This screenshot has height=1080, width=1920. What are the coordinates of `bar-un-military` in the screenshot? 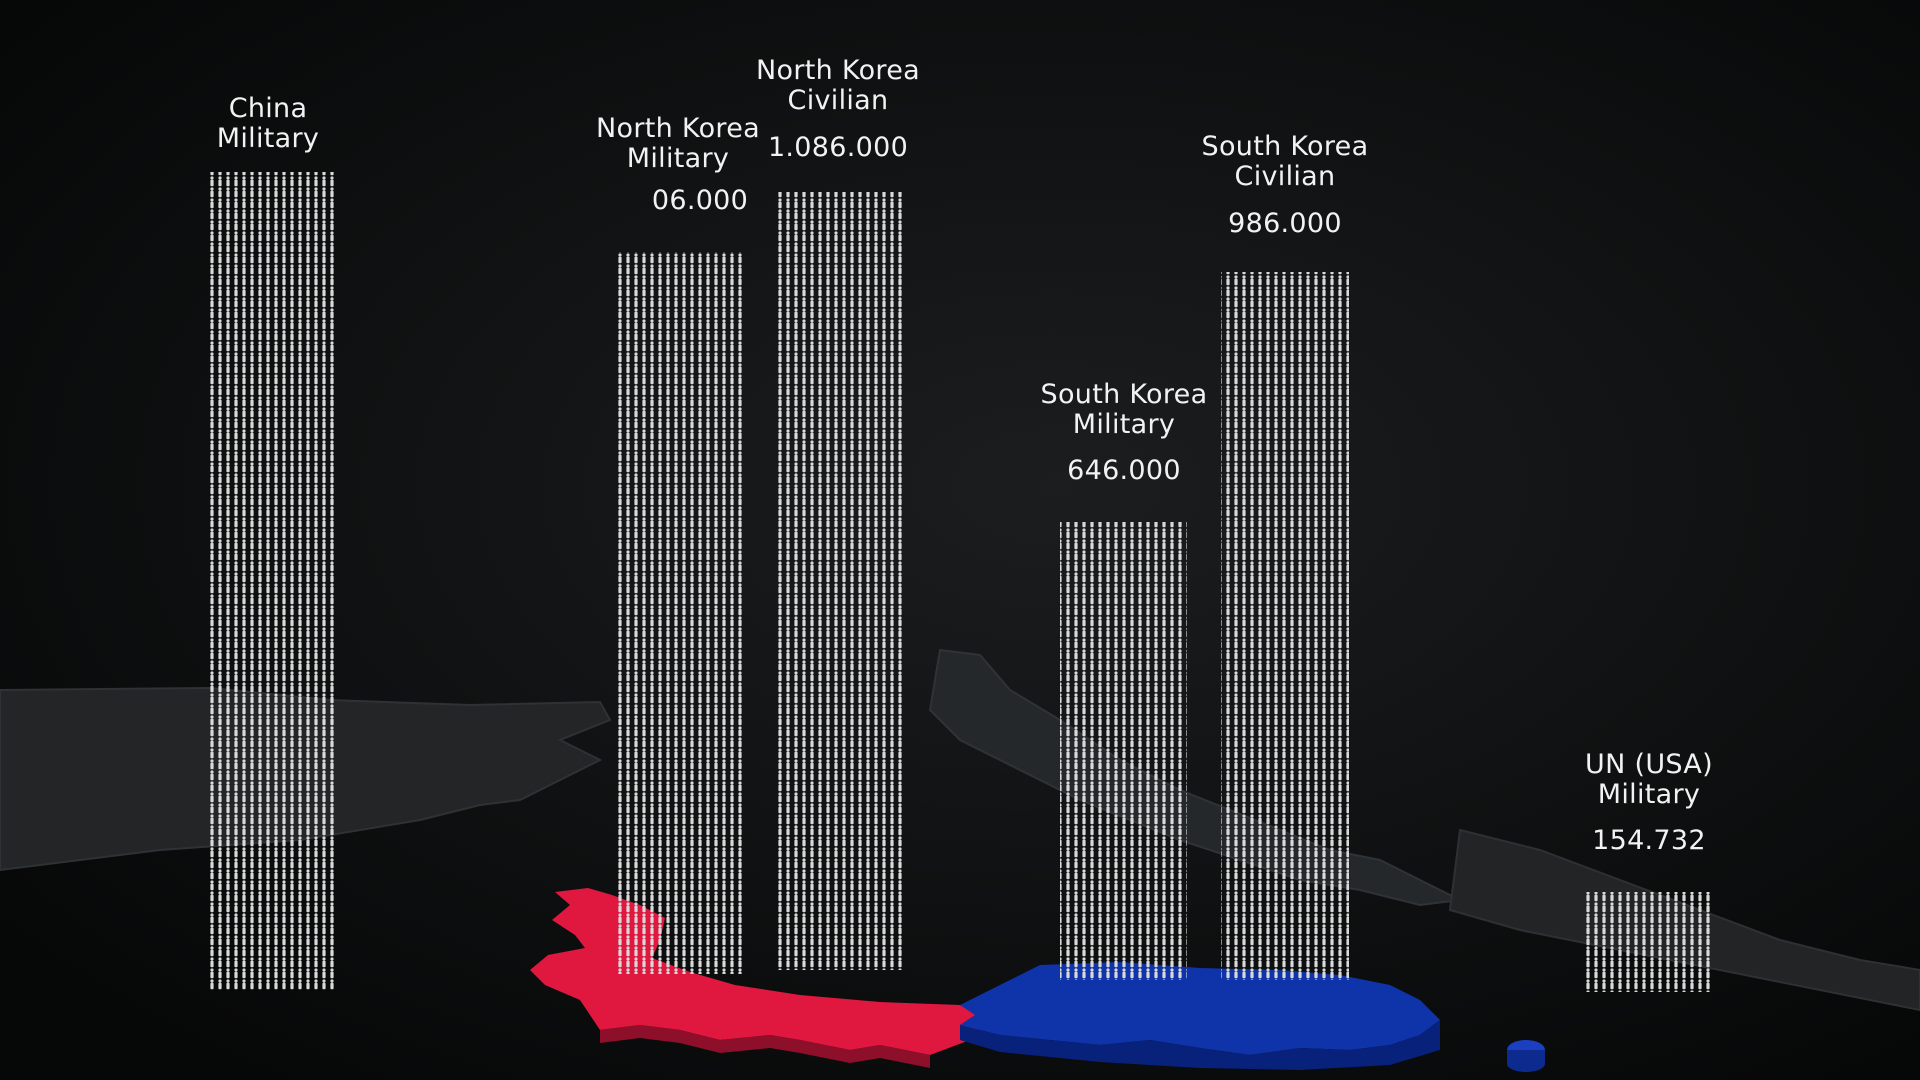 It's located at (1649, 942).